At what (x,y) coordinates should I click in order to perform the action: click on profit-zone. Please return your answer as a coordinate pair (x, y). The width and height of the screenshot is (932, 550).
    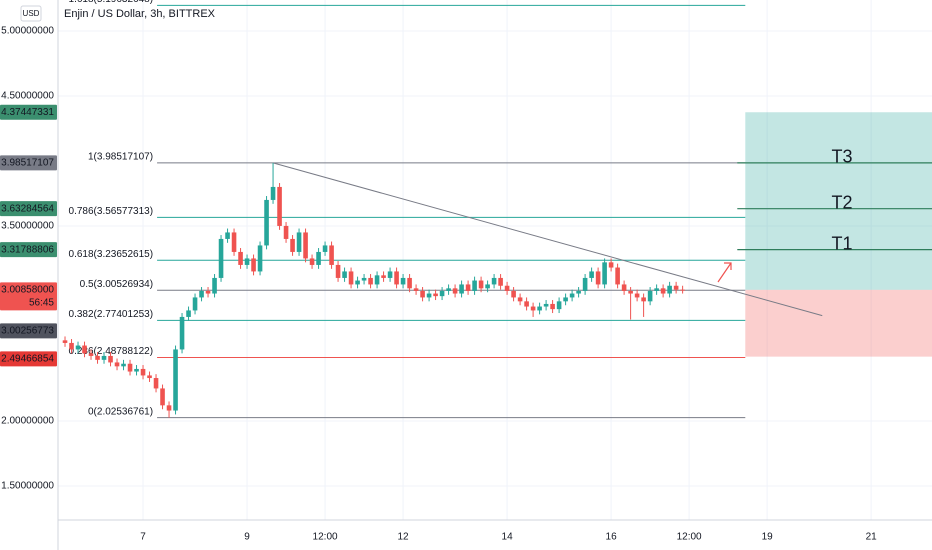
    Looking at the image, I should click on (838, 201).